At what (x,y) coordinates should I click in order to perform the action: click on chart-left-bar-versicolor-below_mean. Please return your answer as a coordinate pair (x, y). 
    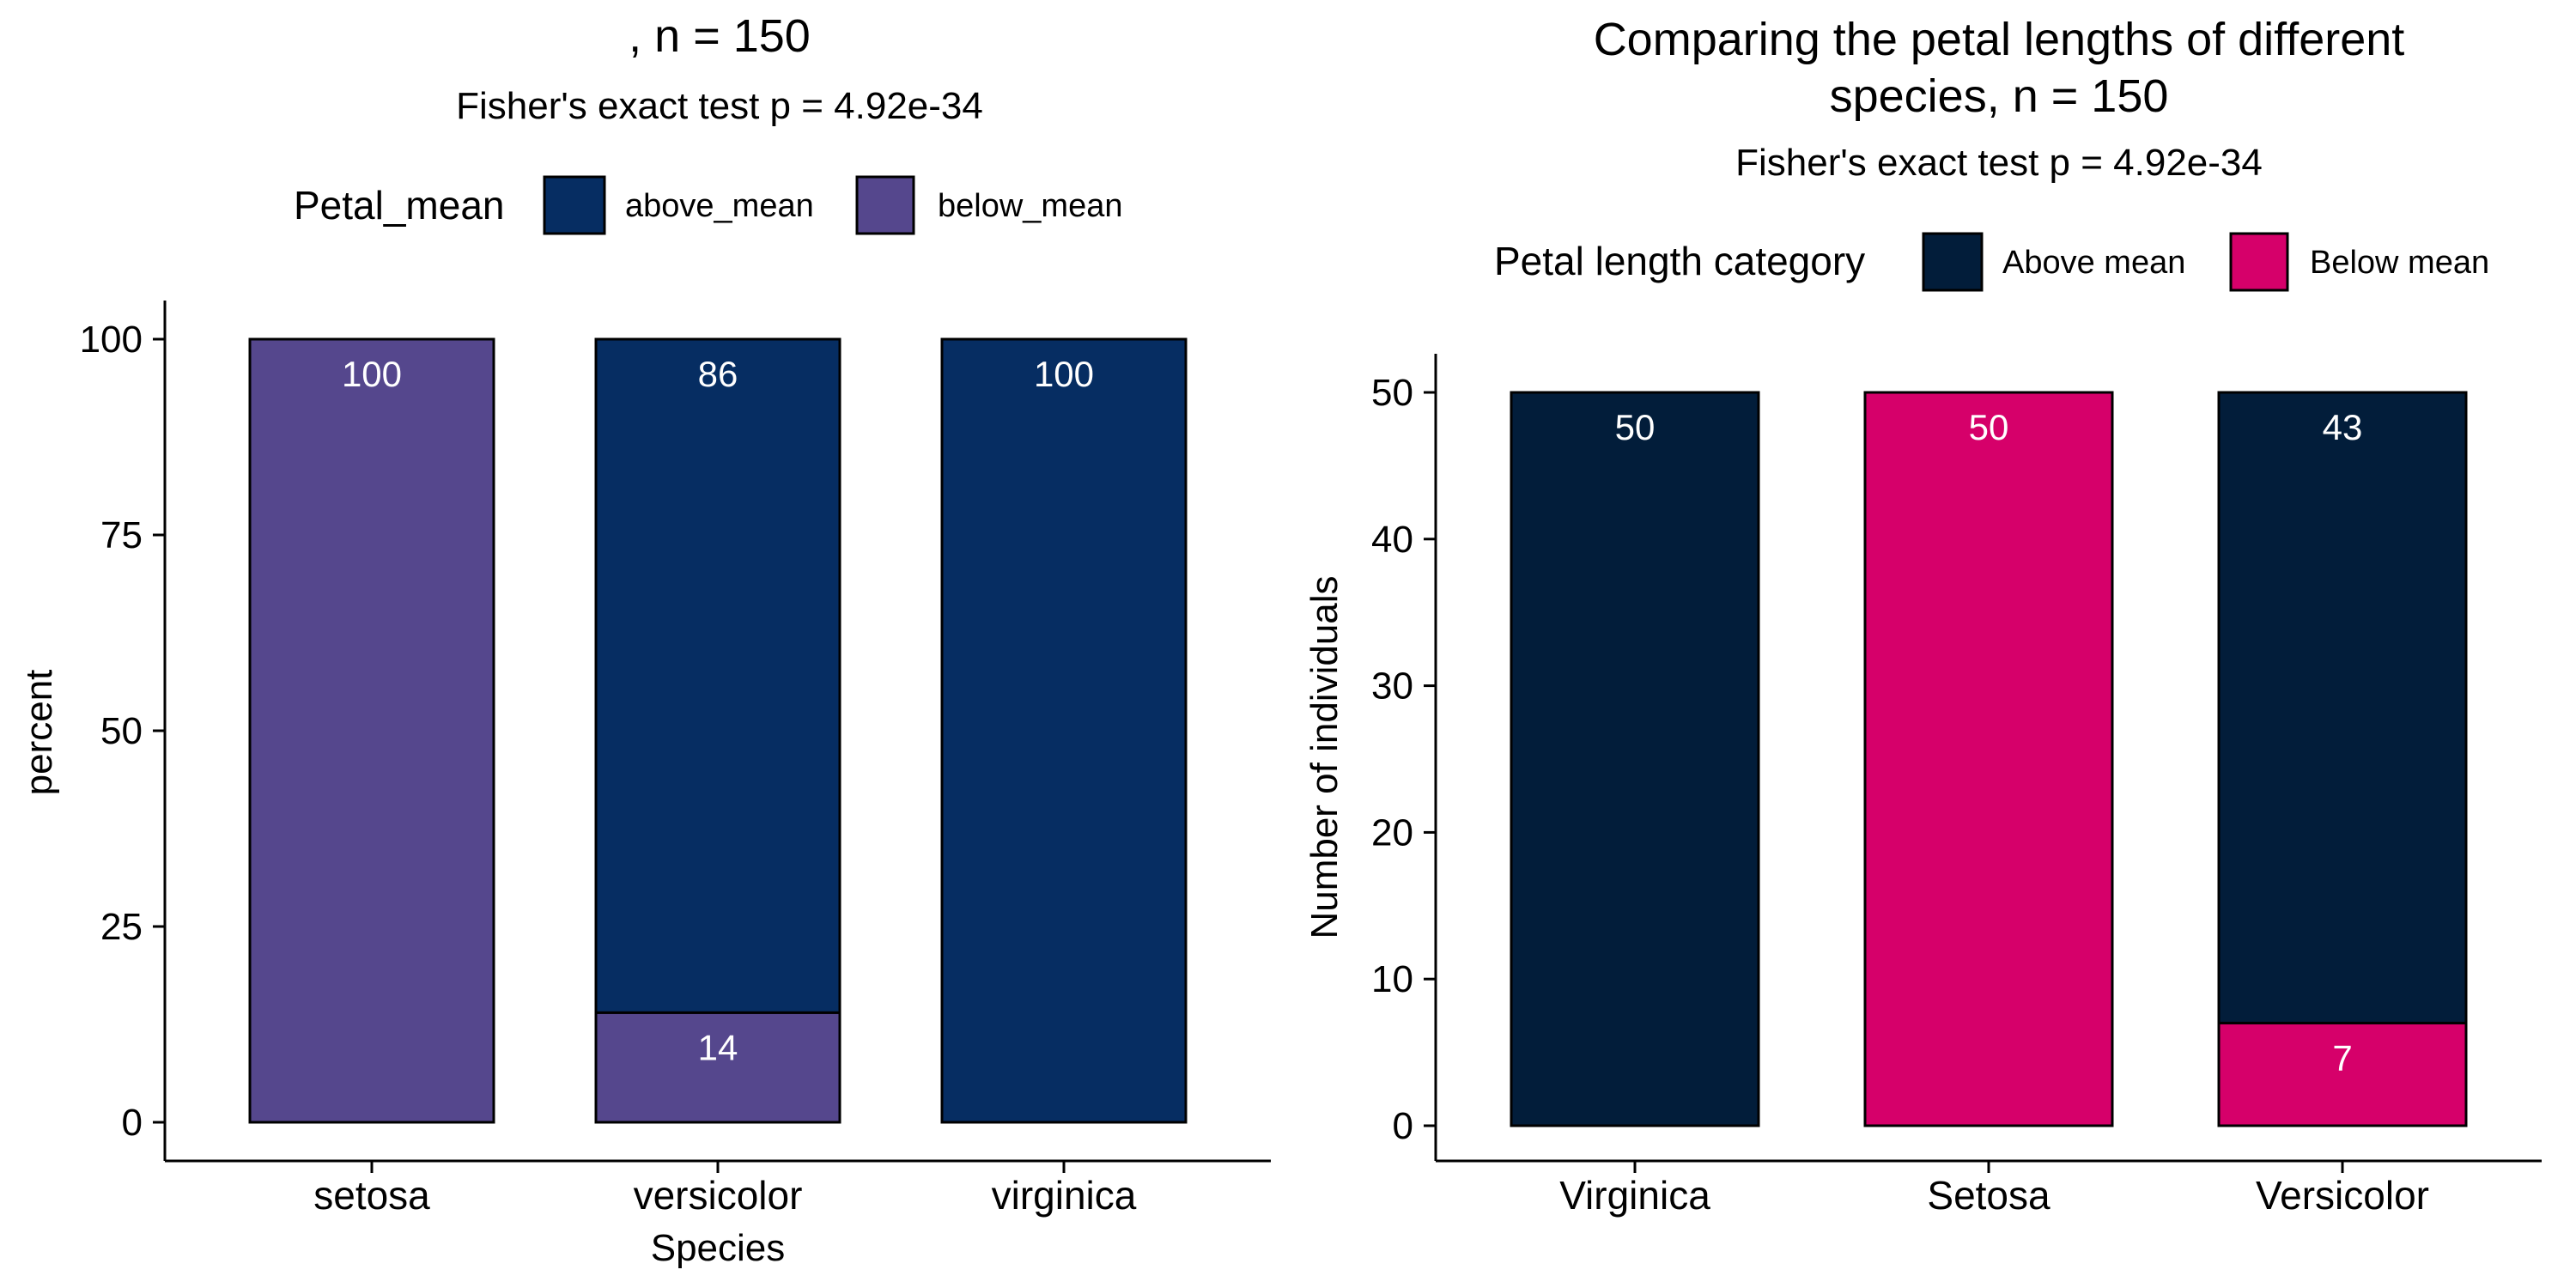
    Looking at the image, I should click on (717, 1067).